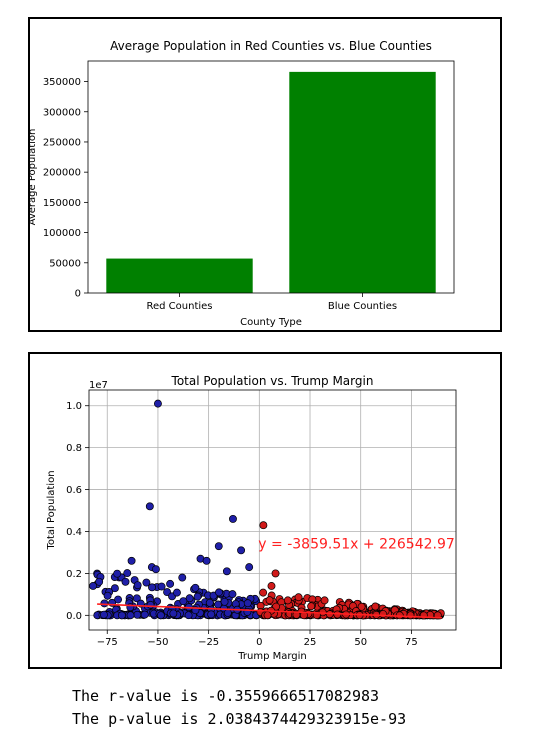 The height and width of the screenshot is (747, 540). What do you see at coordinates (226, 696) in the screenshot?
I see `r-value-output: The r-value is -0.3559666517082983` at bounding box center [226, 696].